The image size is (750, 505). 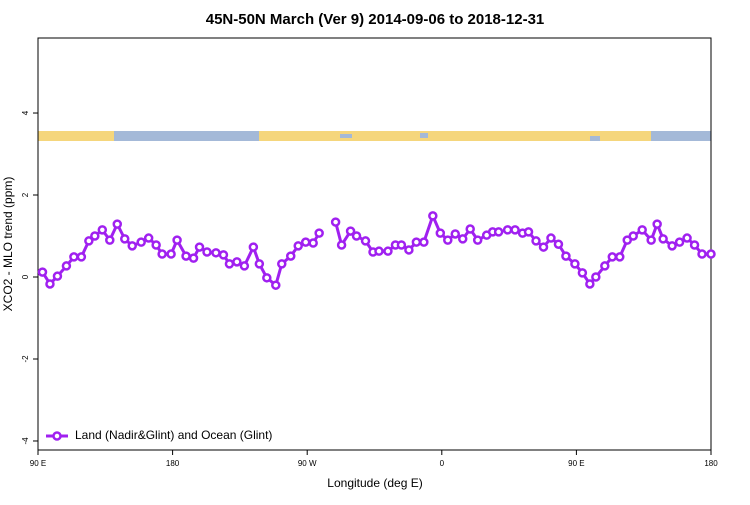 I want to click on y-tick-label: -4, so click(x=25, y=441).